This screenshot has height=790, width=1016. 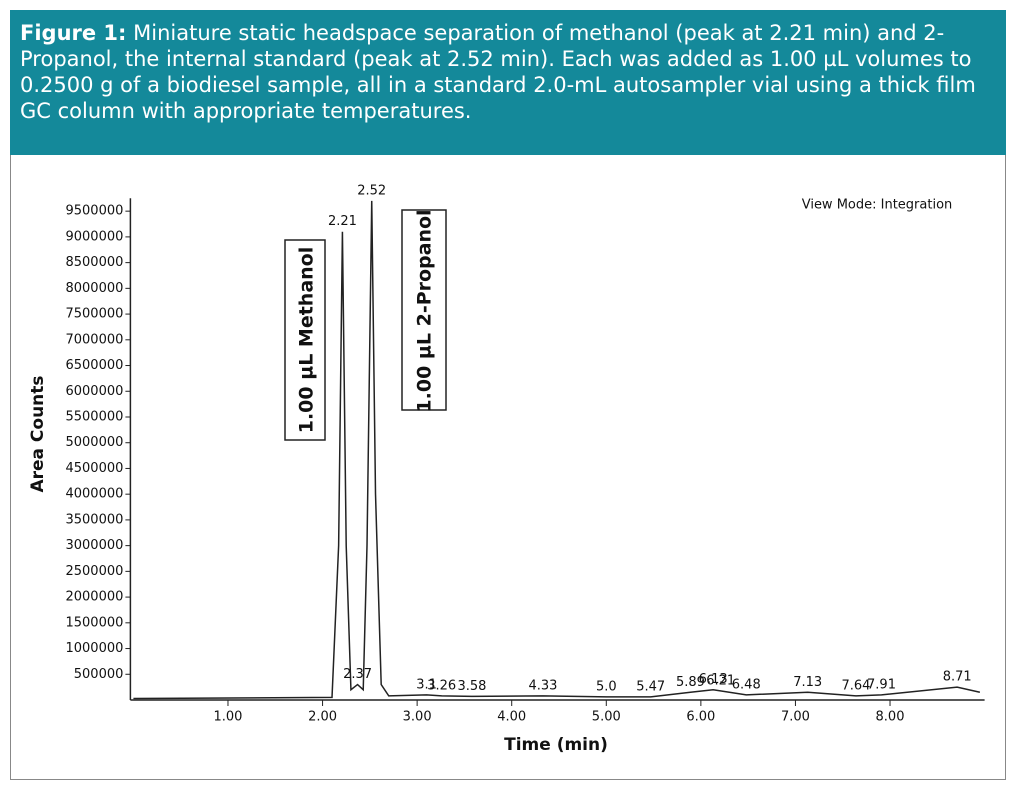 What do you see at coordinates (606, 686) in the screenshot?
I see `peak-label: 5.0` at bounding box center [606, 686].